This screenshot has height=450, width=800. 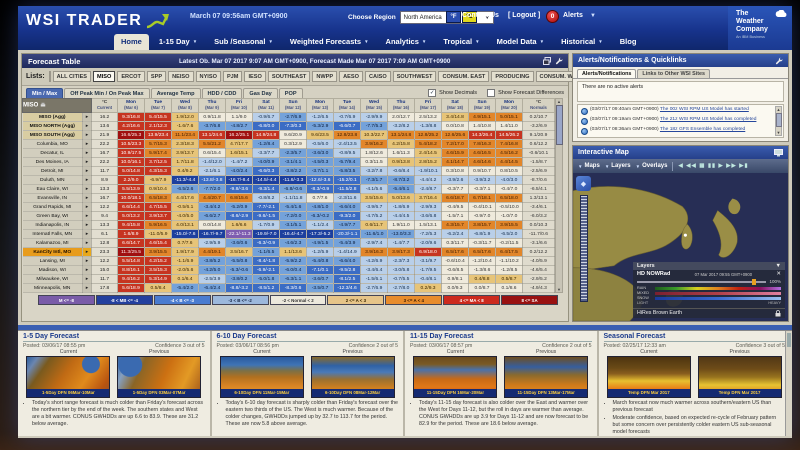 What do you see at coordinates (52, 126) in the screenshot?
I see `row-label: MISO NORTH (Agg)` at bounding box center [52, 126].